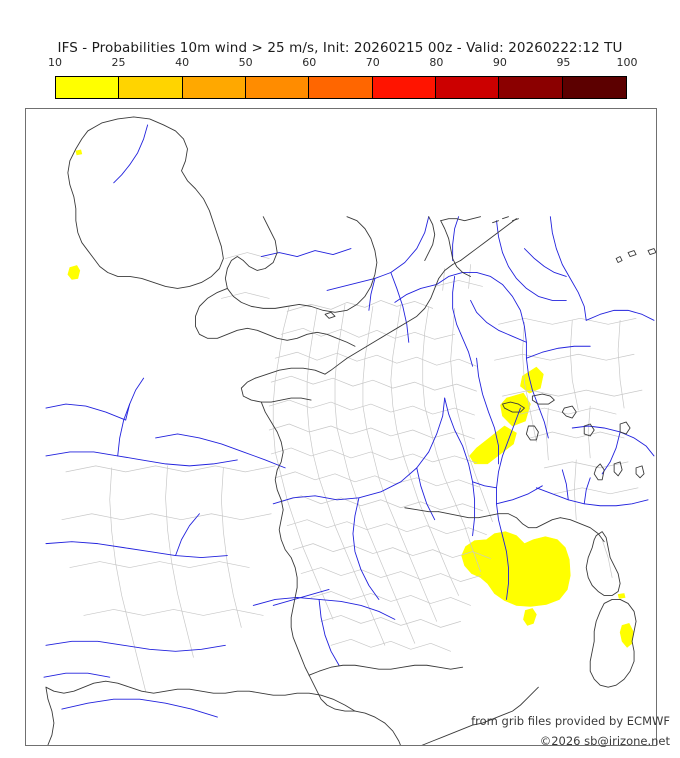 The height and width of the screenshot is (758, 680). Describe the element at coordinates (499, 62) in the screenshot. I see `colorbar-tick-90: 90` at that location.